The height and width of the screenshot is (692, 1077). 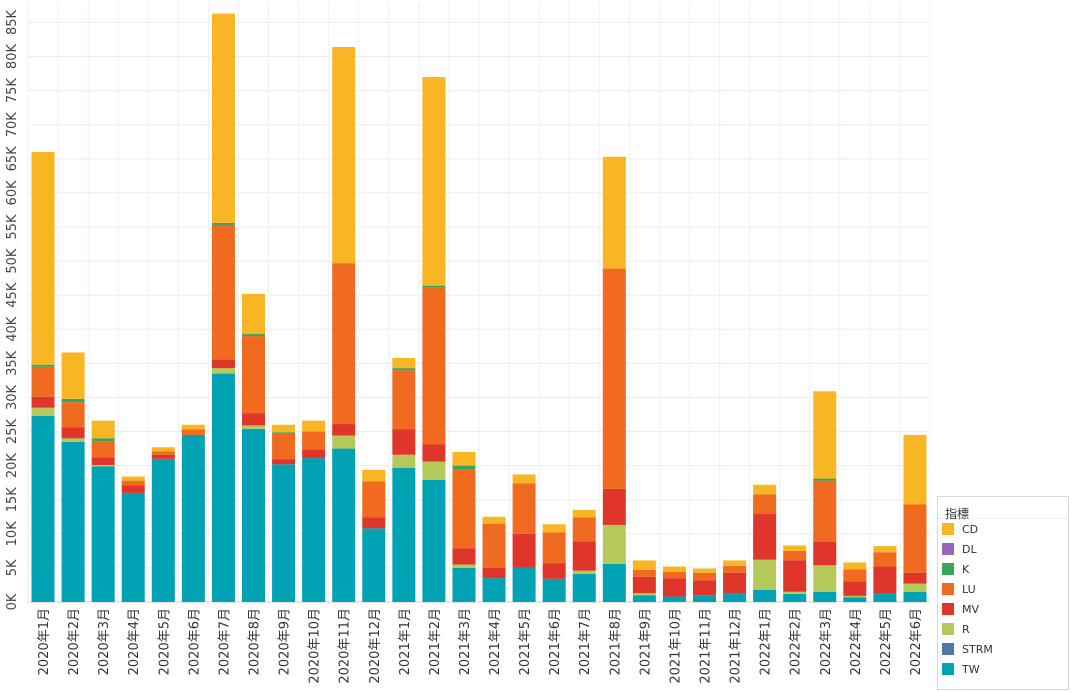 What do you see at coordinates (1003, 549) in the screenshot?
I see `legend-item-dl: DL` at bounding box center [1003, 549].